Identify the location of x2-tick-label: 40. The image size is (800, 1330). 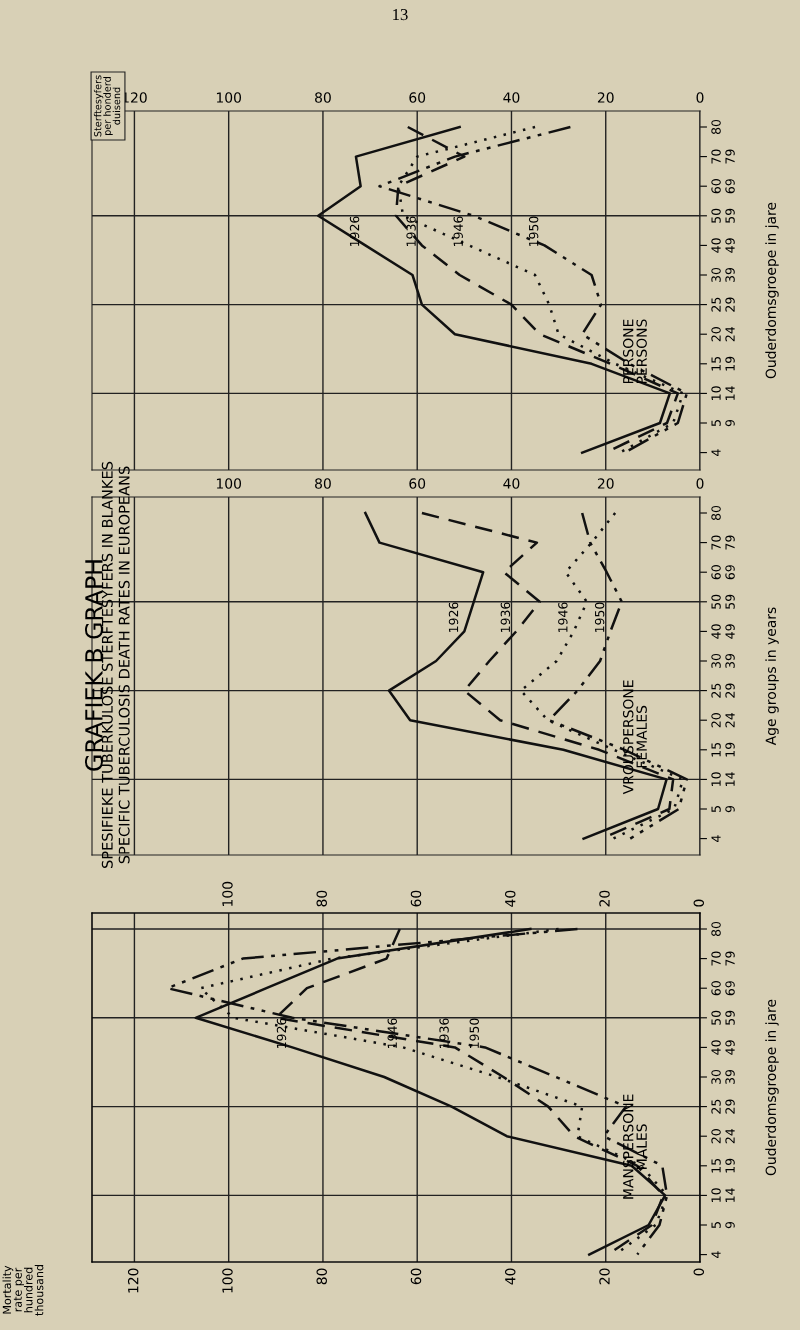
(510, 898).